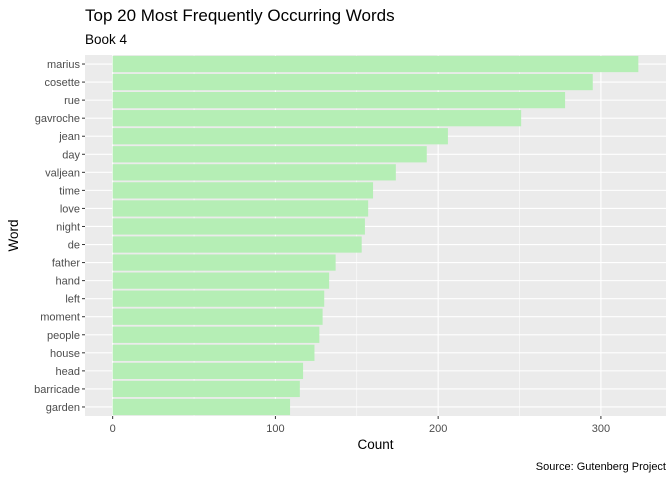  What do you see at coordinates (238, 226) in the screenshot?
I see `bar-night` at bounding box center [238, 226].